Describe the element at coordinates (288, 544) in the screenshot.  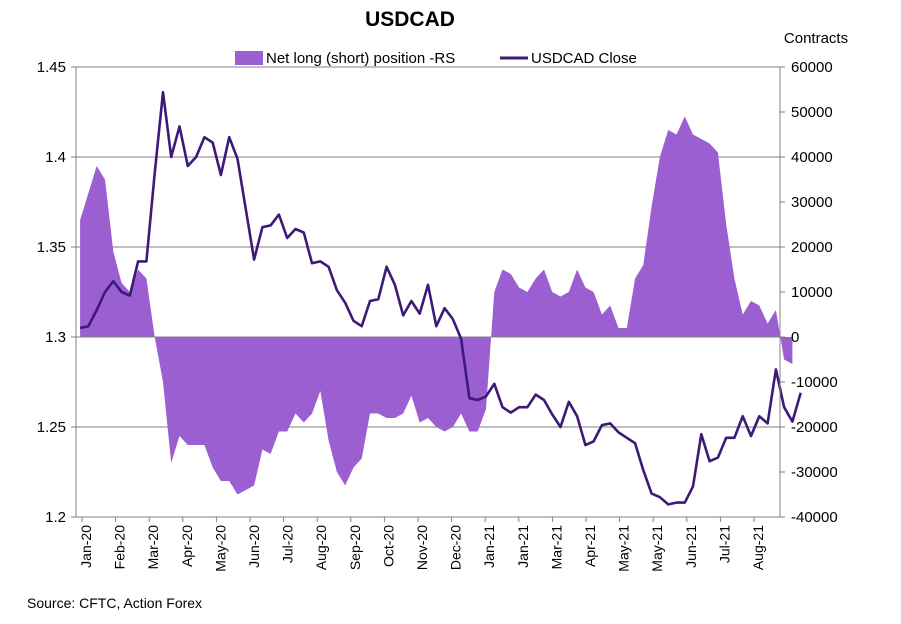
I see `x-tick-label: Jul-20` at that location.